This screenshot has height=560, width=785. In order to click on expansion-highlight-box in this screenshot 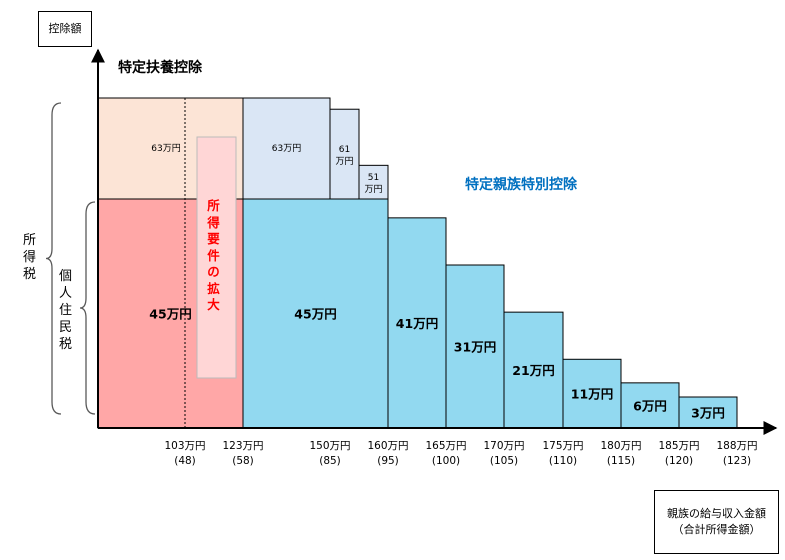, I will do `click(216, 257)`.